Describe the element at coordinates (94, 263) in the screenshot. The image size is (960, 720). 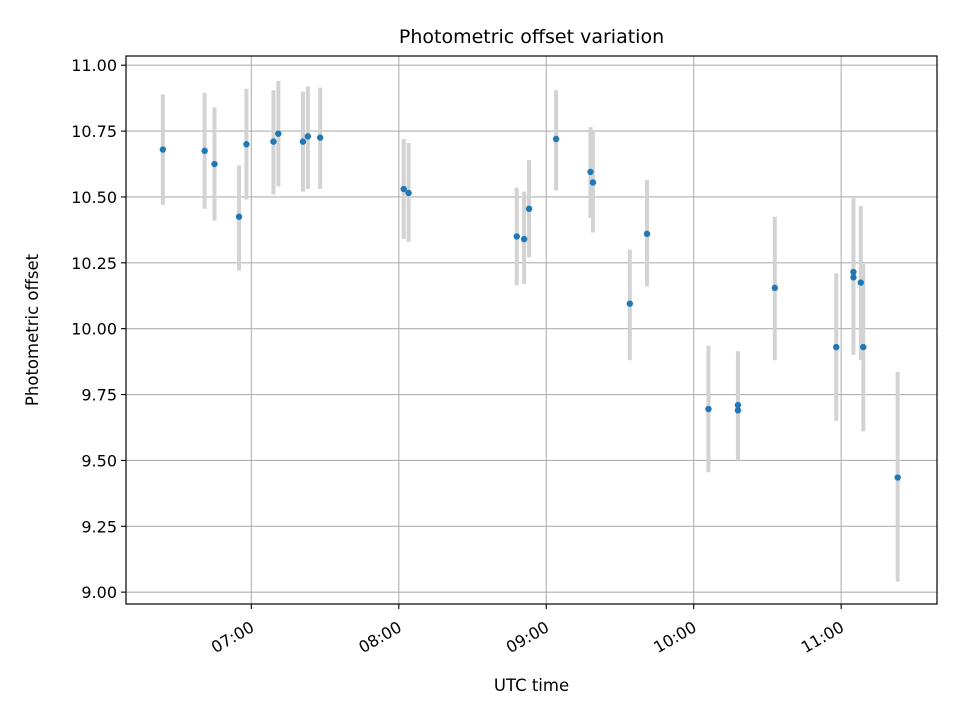
I see `y-tick-label: 10.25` at that location.